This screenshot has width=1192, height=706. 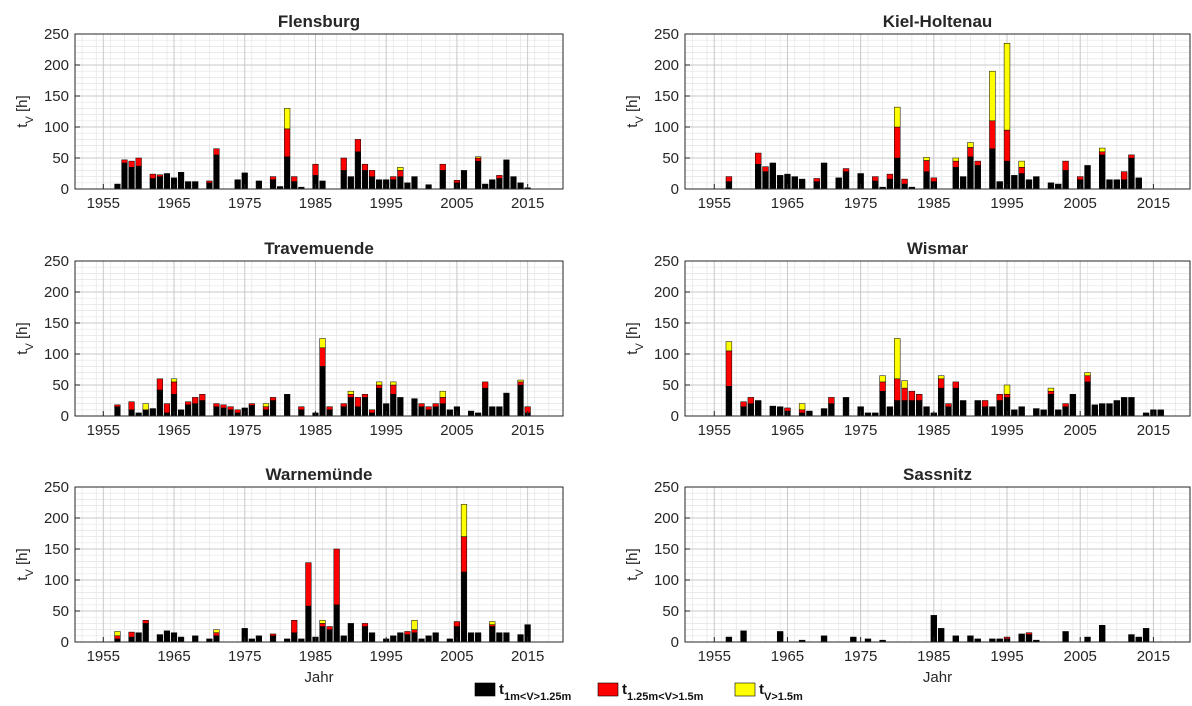 I want to click on bar-1999, so click(x=1036, y=412).